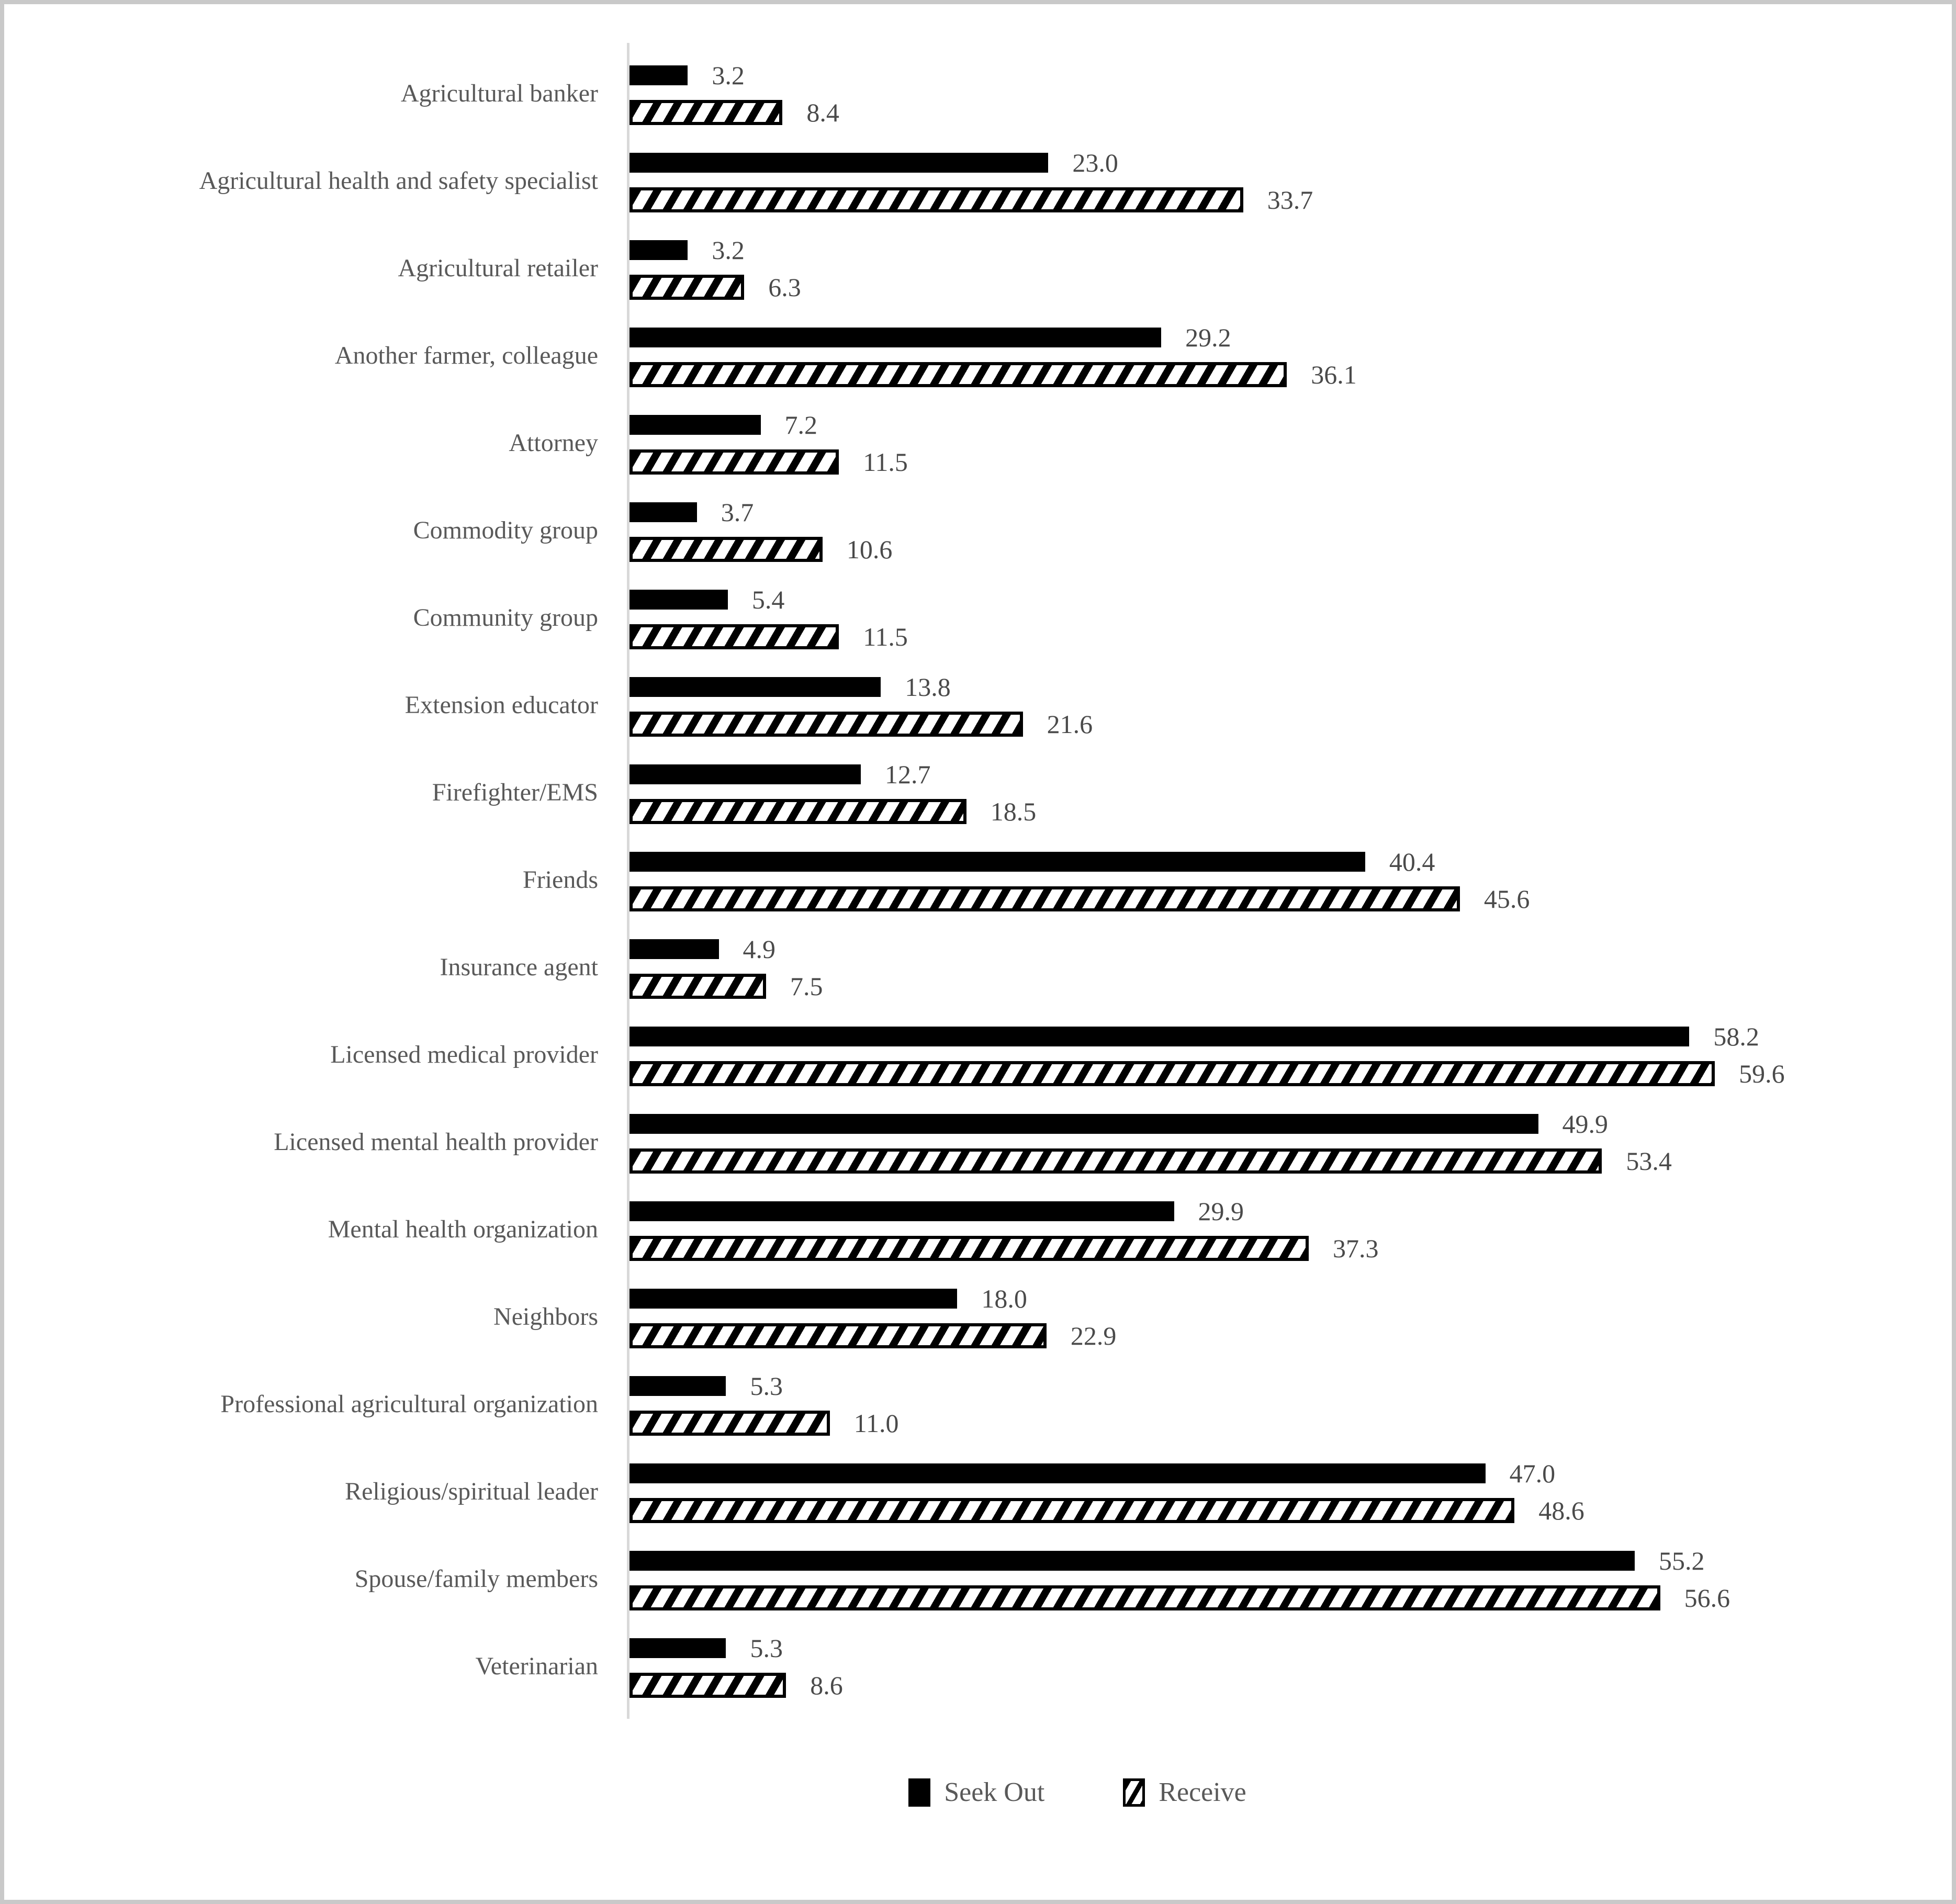 The height and width of the screenshot is (1904, 1956). I want to click on bar-value-label: 21.6, so click(1070, 724).